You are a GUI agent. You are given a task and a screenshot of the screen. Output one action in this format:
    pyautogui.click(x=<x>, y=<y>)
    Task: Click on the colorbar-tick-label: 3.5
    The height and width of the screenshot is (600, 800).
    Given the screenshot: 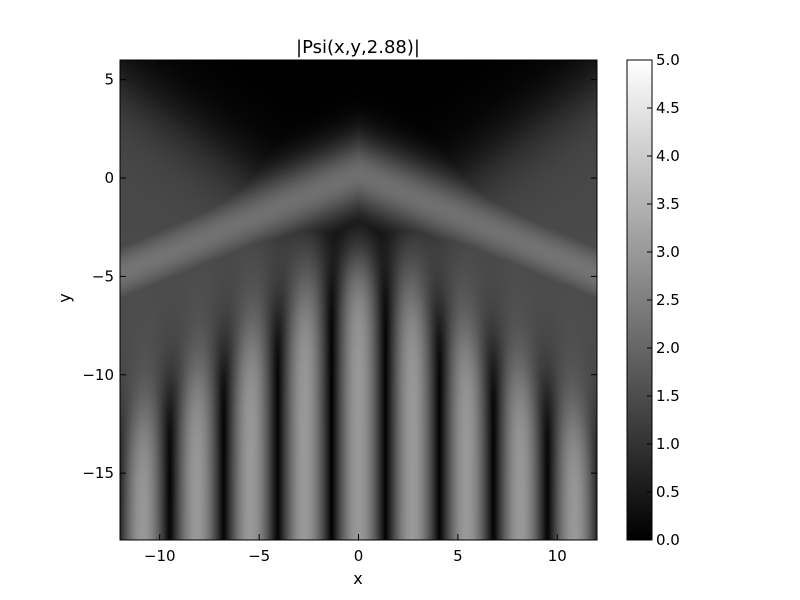 What is the action you would take?
    pyautogui.click(x=668, y=204)
    